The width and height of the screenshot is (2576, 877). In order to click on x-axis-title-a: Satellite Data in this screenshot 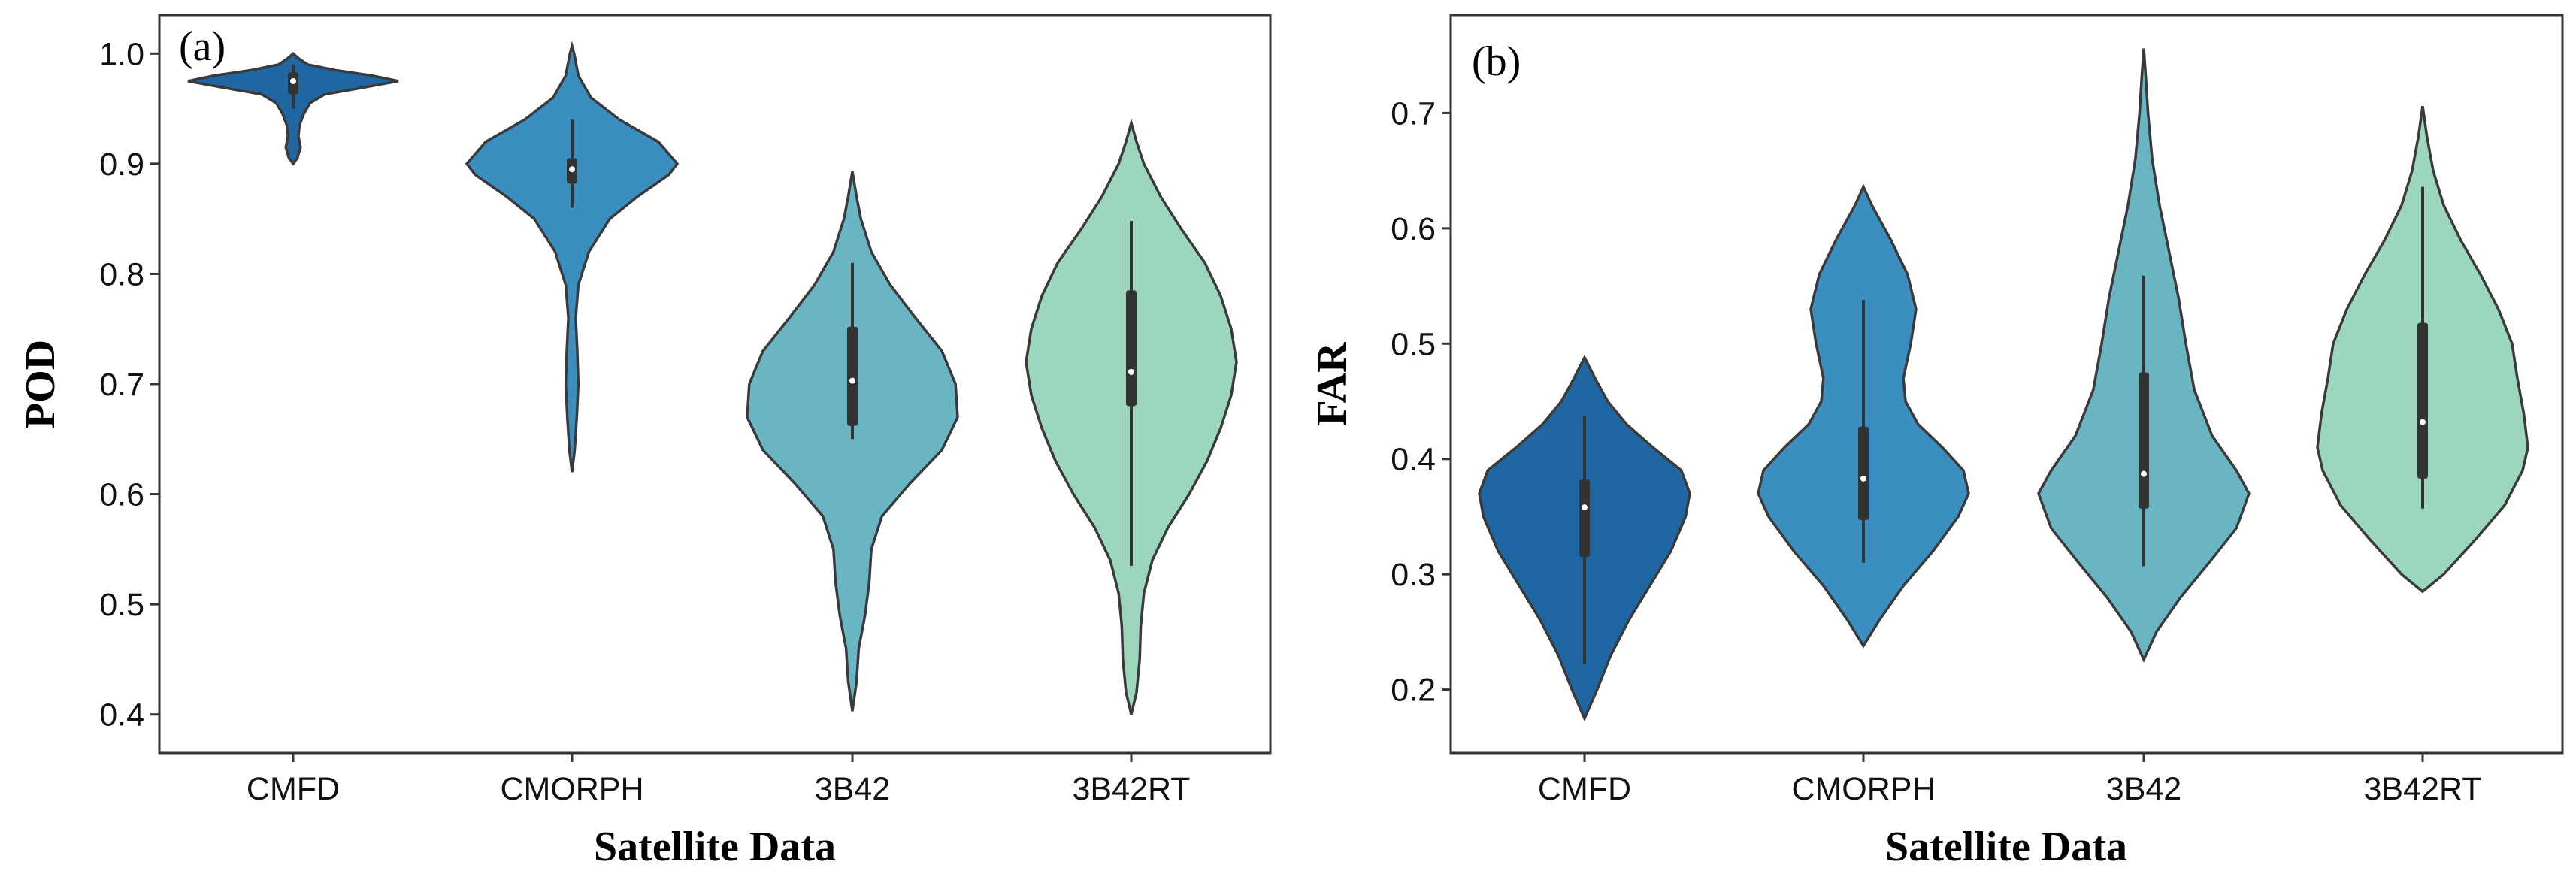, I will do `click(715, 847)`.